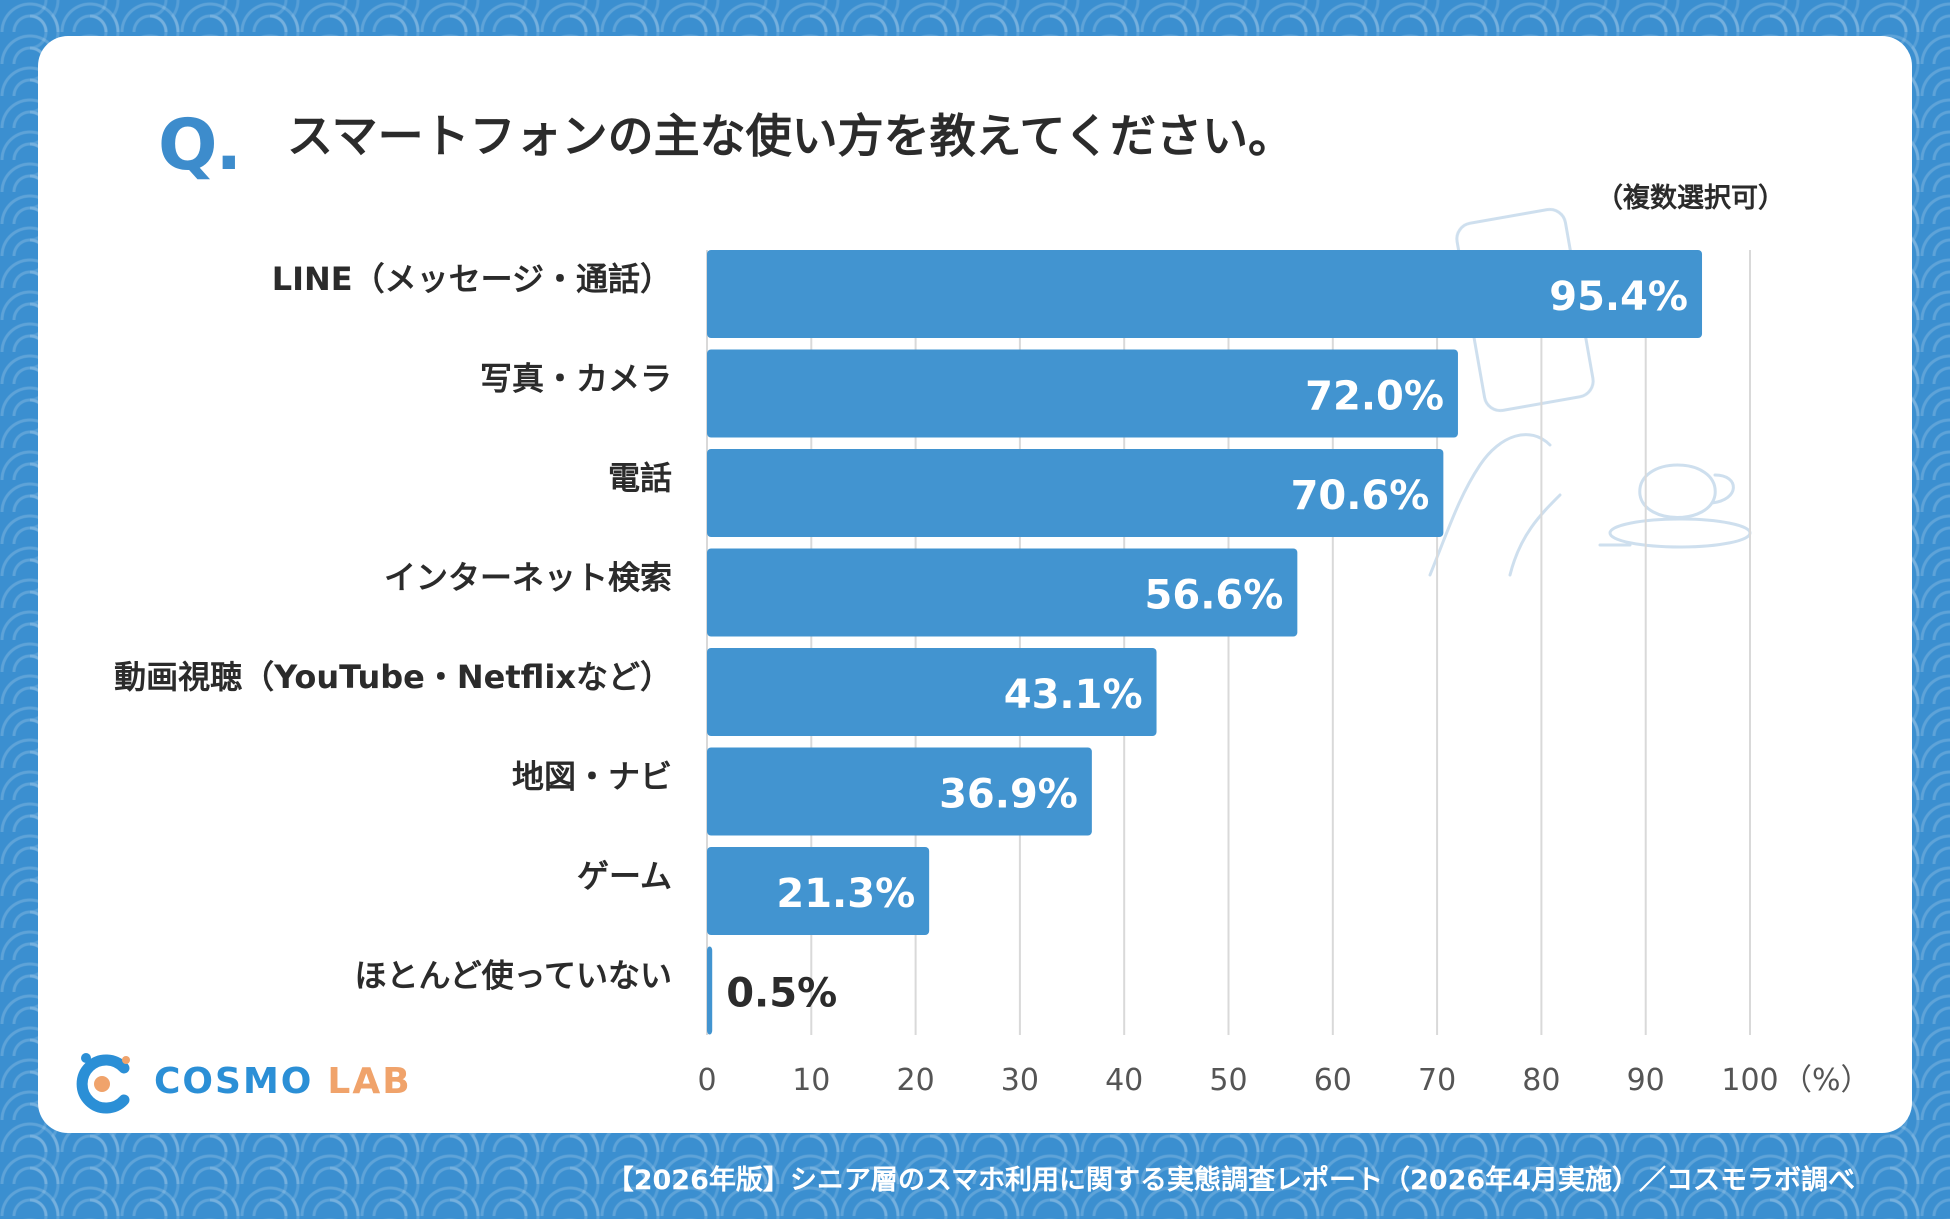  I want to click on page-title: スマートフォンの主な使い方を教えてください。, so click(790, 136).